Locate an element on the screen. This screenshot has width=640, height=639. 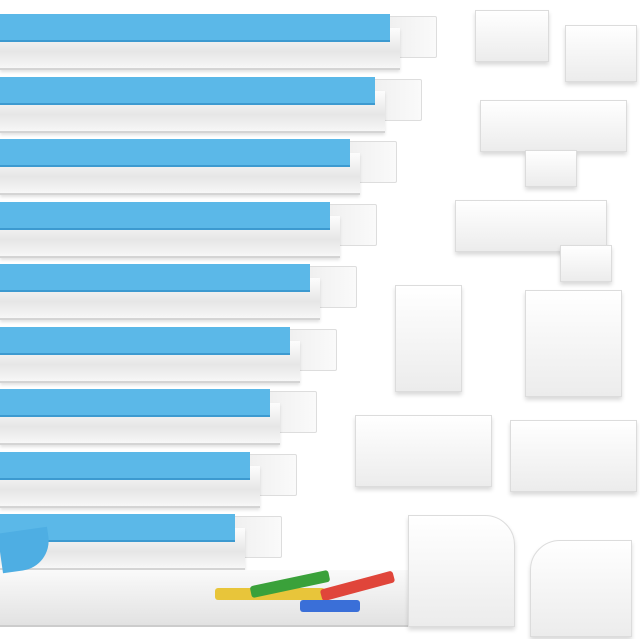
peeled-tape is located at coordinates (26, 550).